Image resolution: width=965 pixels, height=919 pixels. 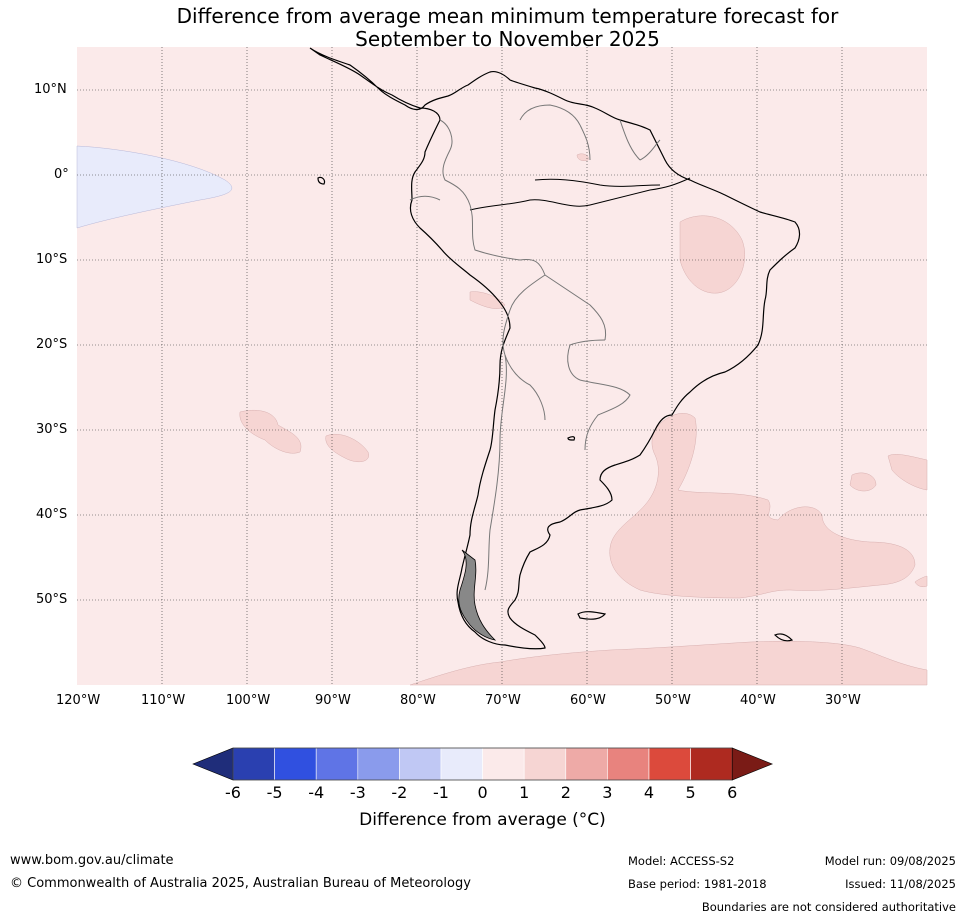 I want to click on patagonia-fjords, so click(x=477, y=595).